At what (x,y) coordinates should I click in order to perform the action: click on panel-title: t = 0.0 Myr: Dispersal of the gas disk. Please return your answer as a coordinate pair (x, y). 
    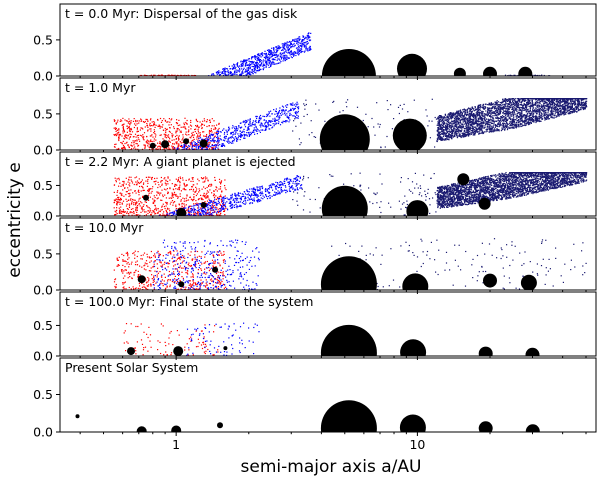
    Looking at the image, I should click on (181, 13).